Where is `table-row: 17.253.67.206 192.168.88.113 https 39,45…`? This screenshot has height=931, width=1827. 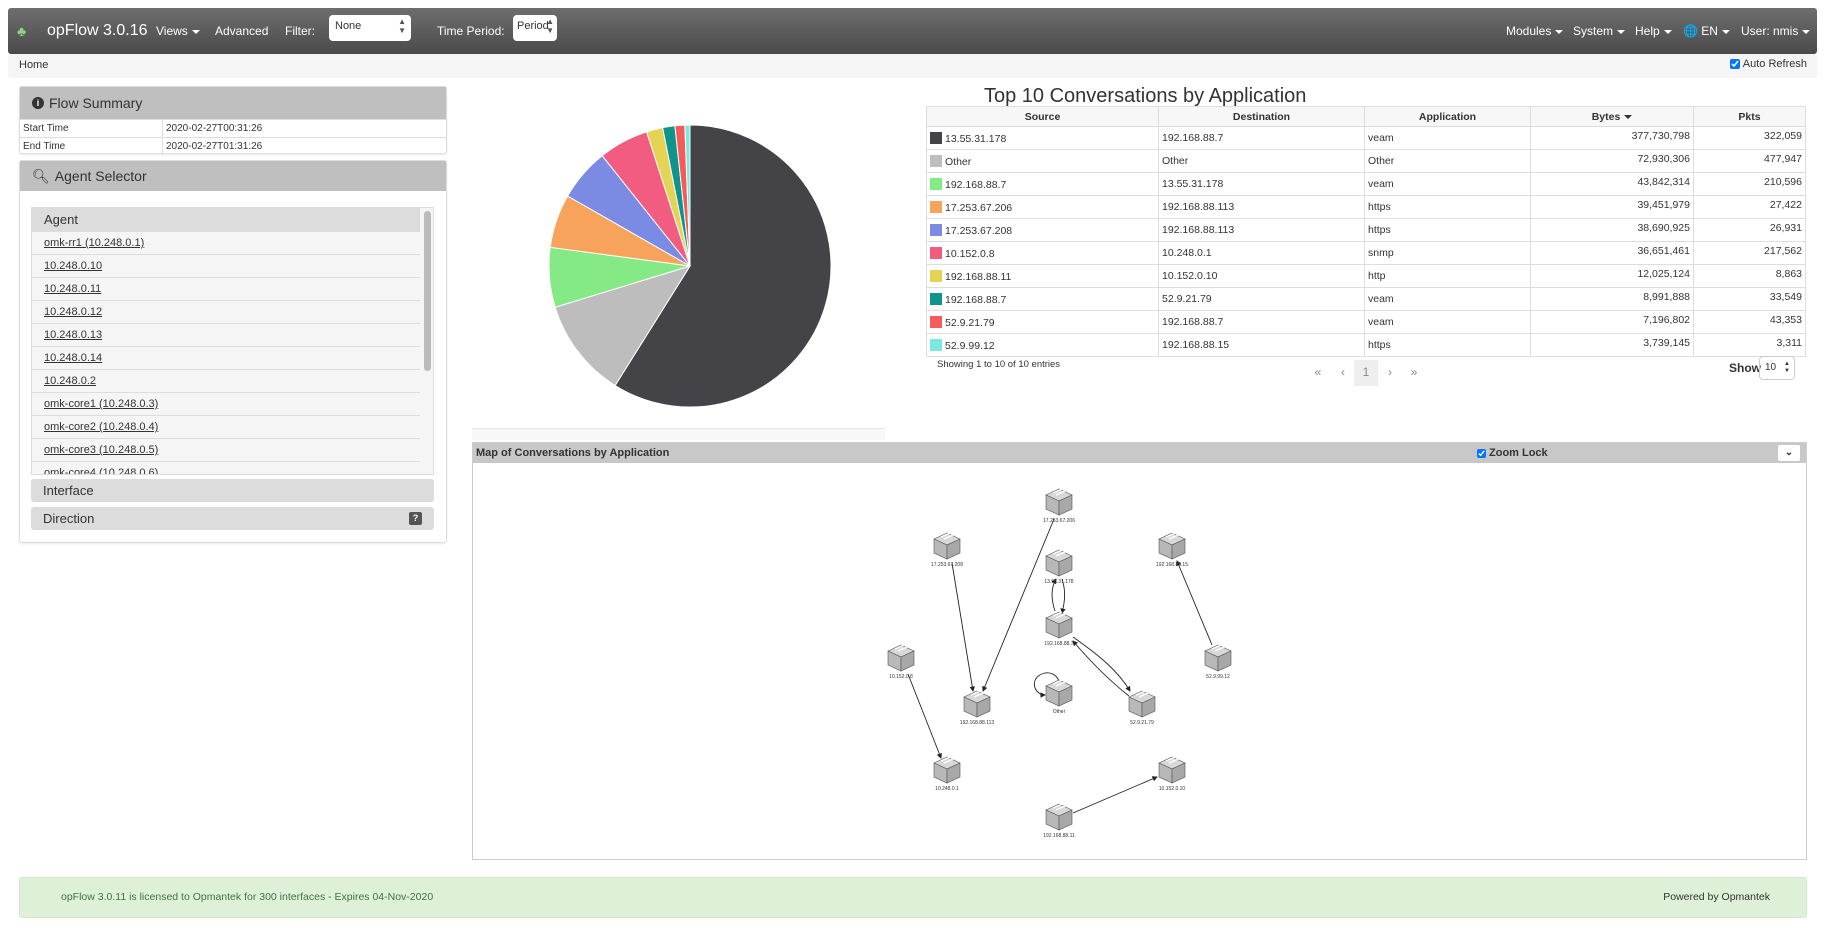
table-row: 17.253.67.206 192.168.88.113 https 39,45… is located at coordinates (1366, 207).